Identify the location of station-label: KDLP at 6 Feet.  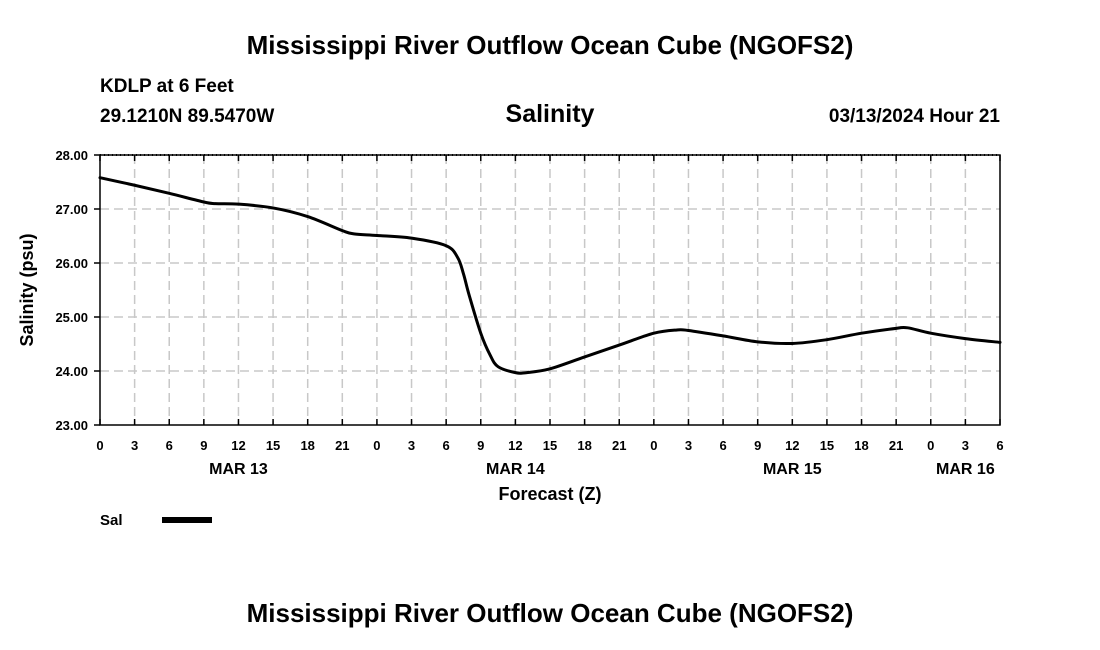
(167, 86).